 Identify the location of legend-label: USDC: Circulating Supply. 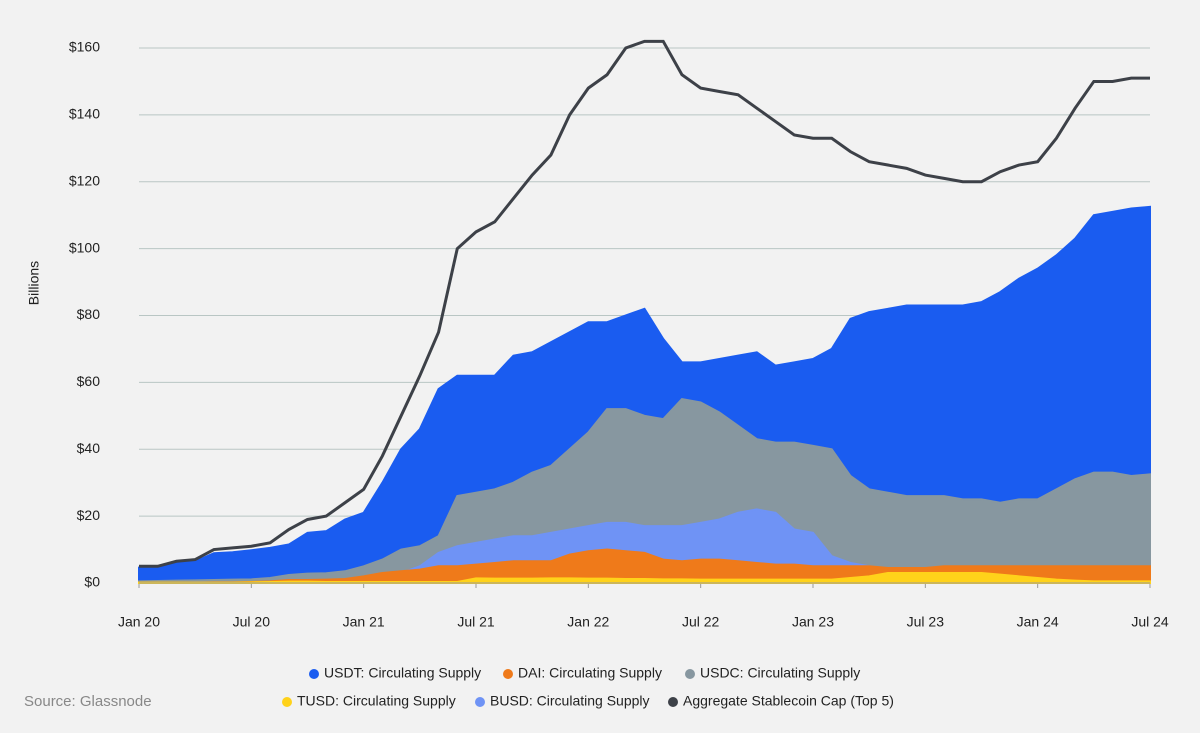
(780, 673).